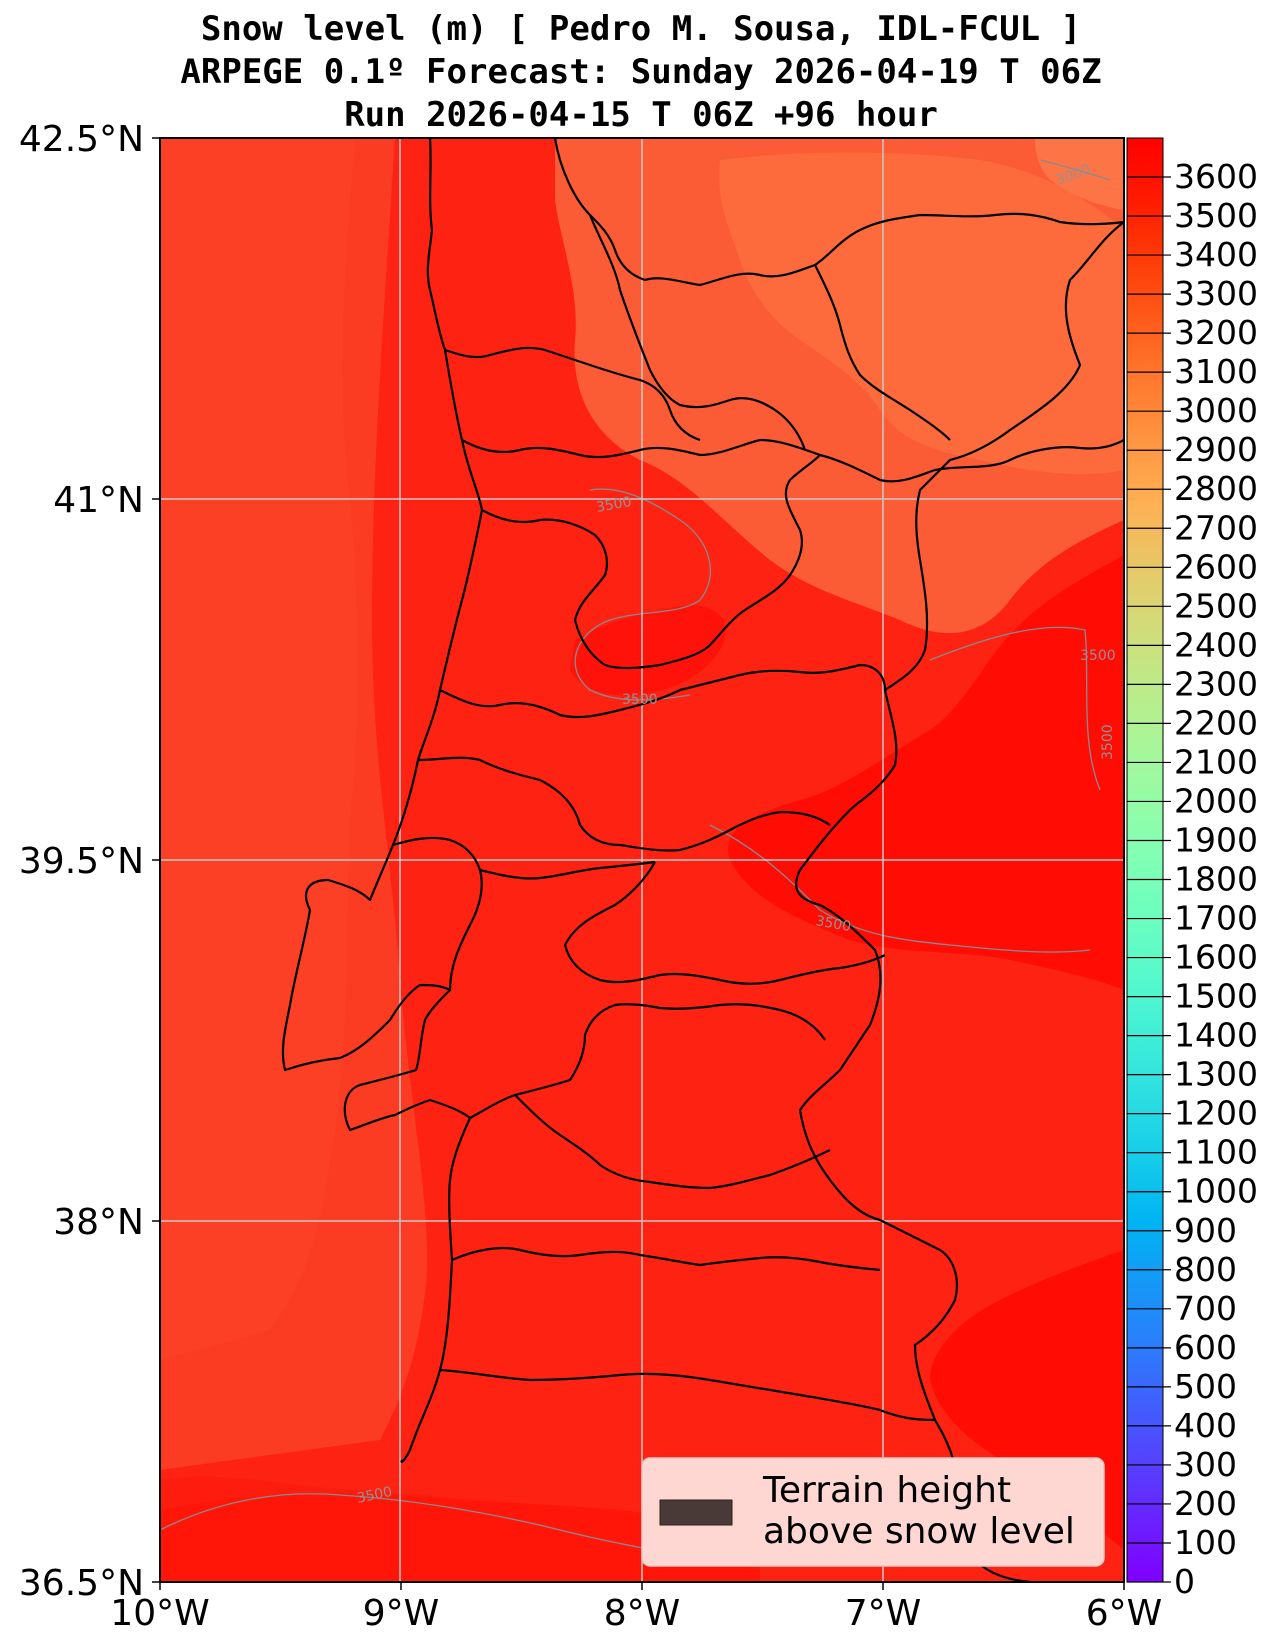 This screenshot has height=1644, width=1283. I want to click on colorbar-tick-label: 2500, so click(1216, 605).